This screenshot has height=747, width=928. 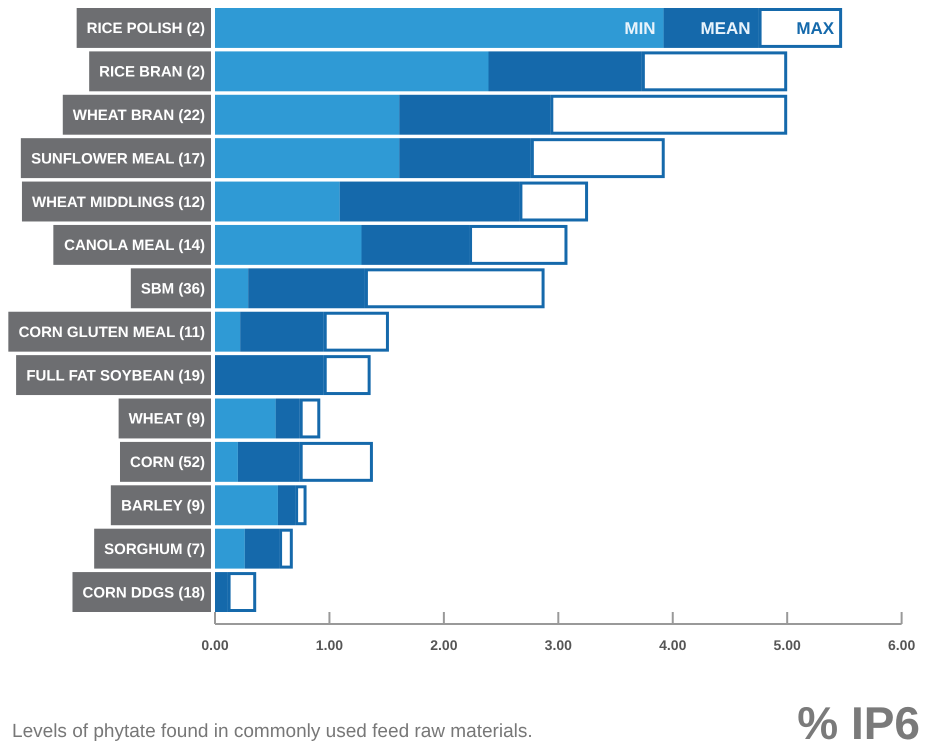 What do you see at coordinates (444, 645) in the screenshot?
I see `x-tick-label: 2.00` at bounding box center [444, 645].